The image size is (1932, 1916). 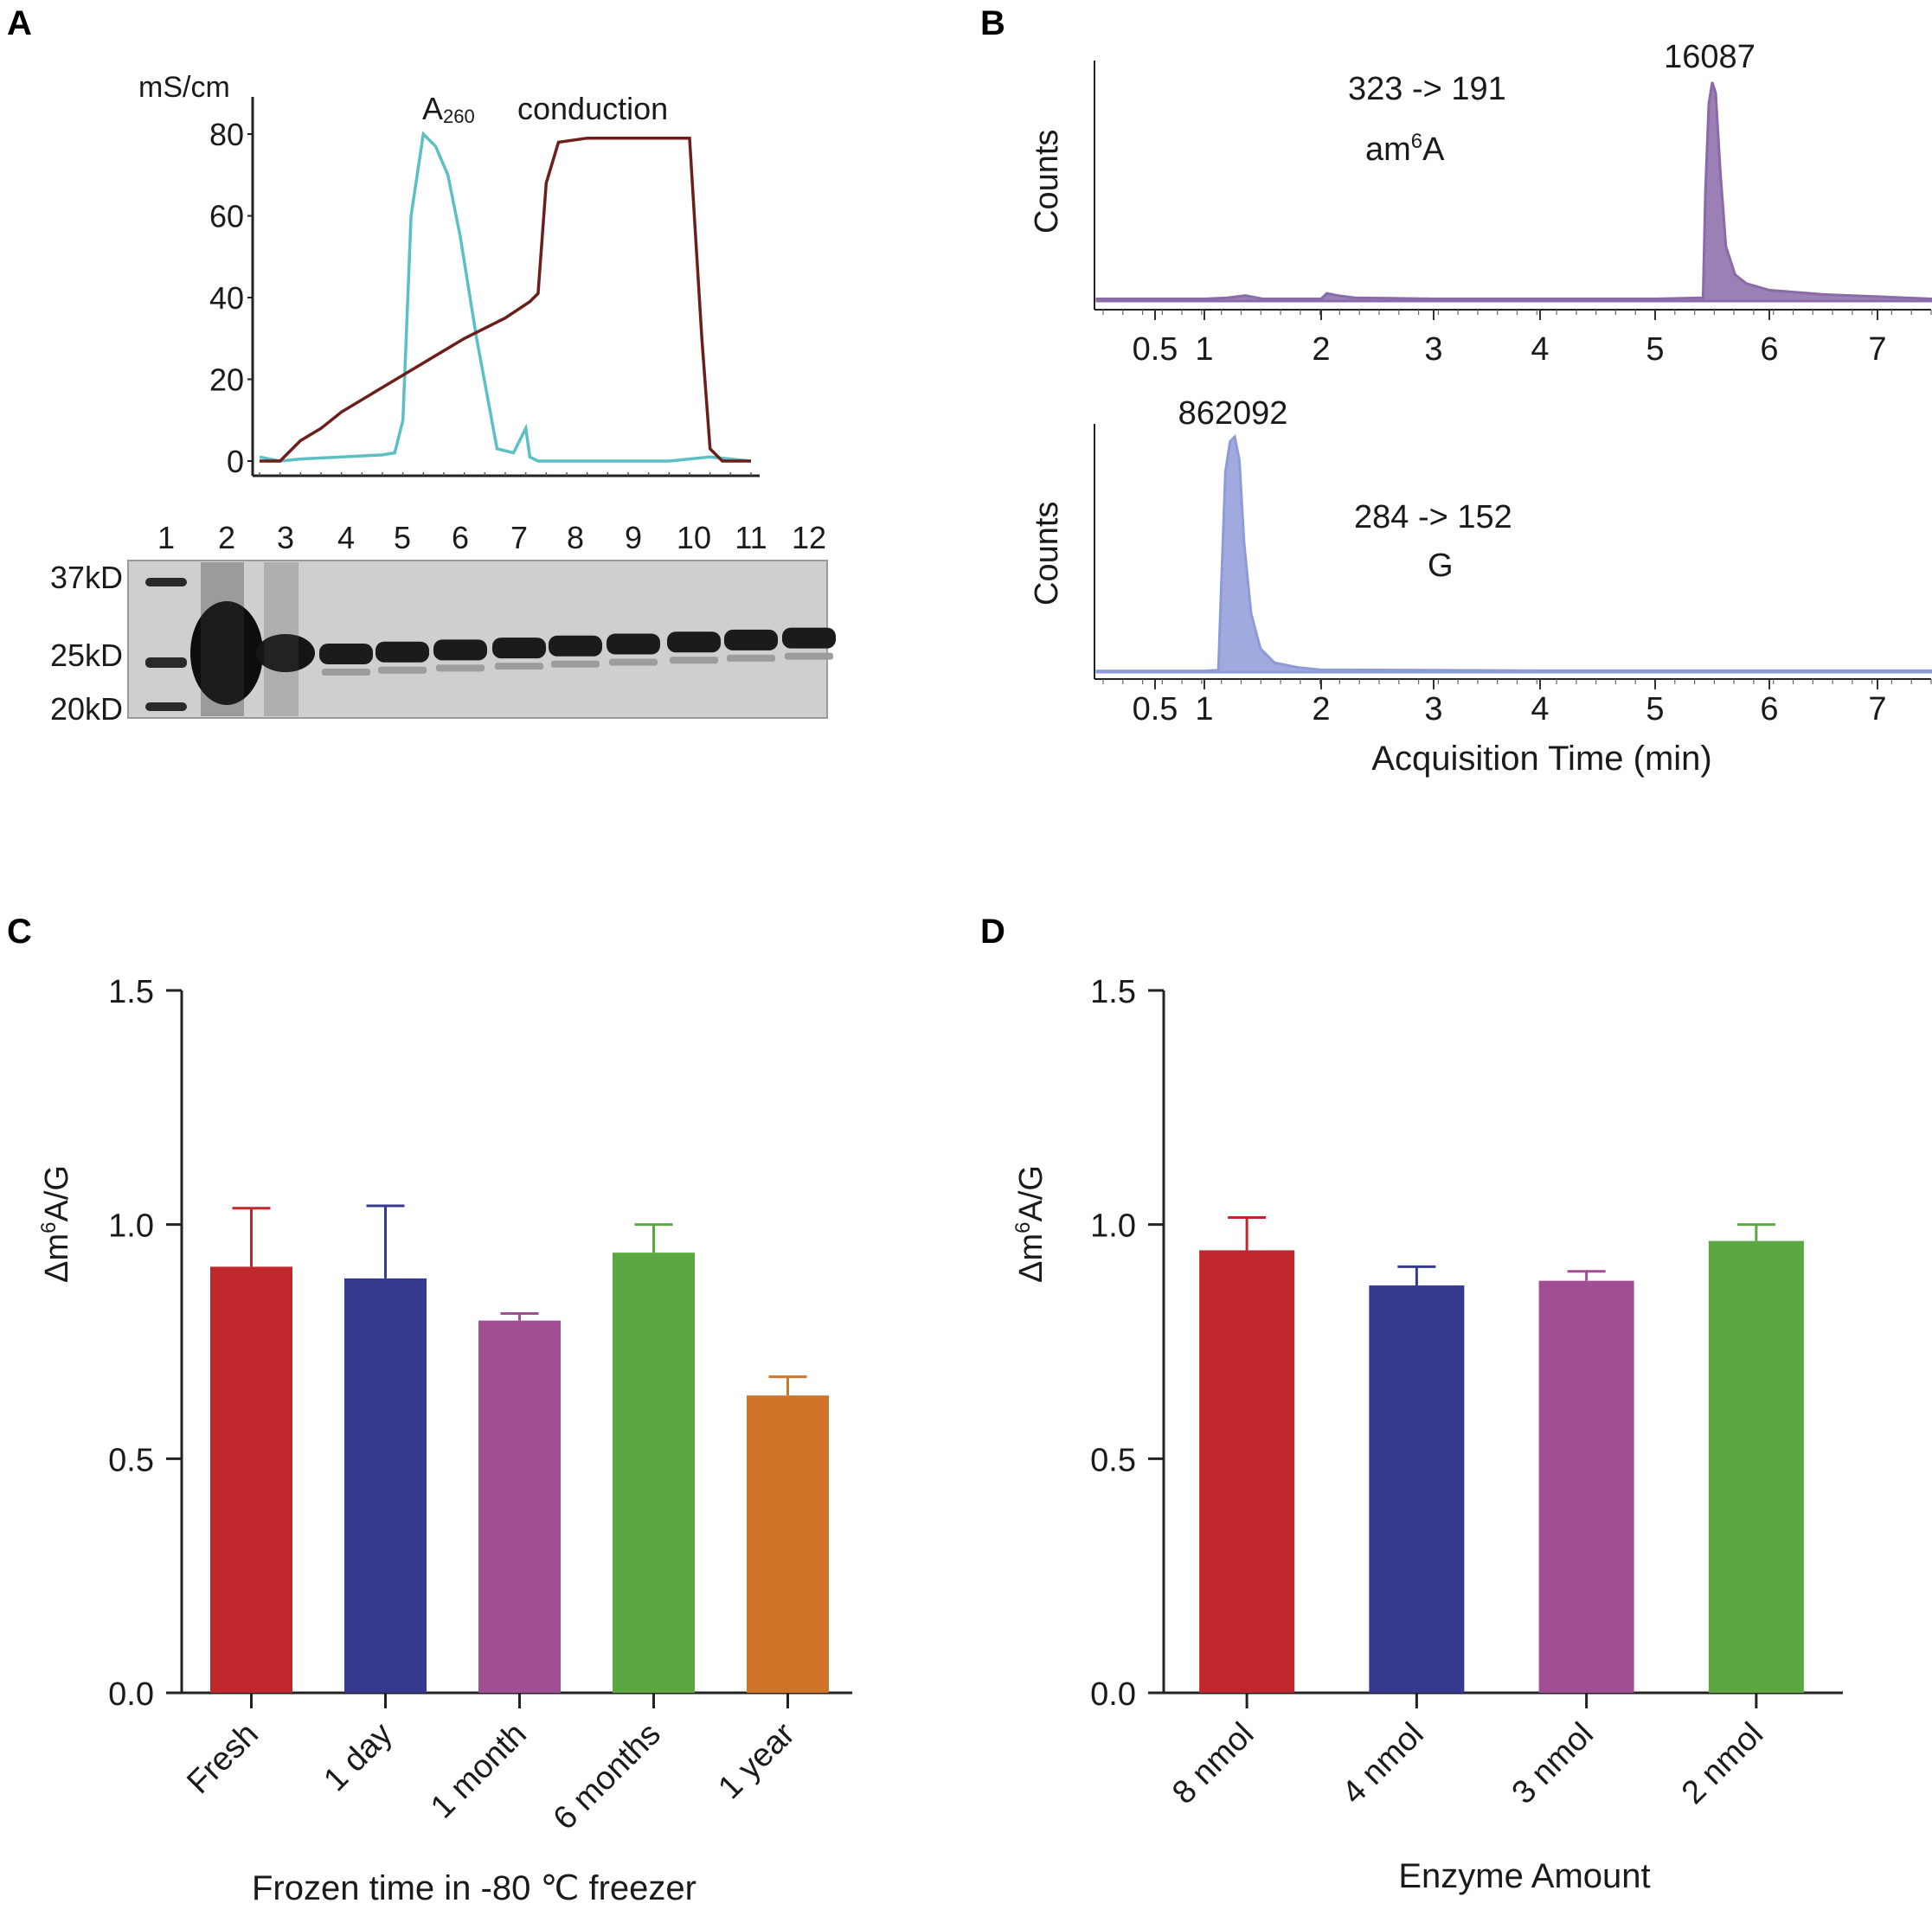 I want to click on am6a-peak-trace, so click(x=1513, y=192).